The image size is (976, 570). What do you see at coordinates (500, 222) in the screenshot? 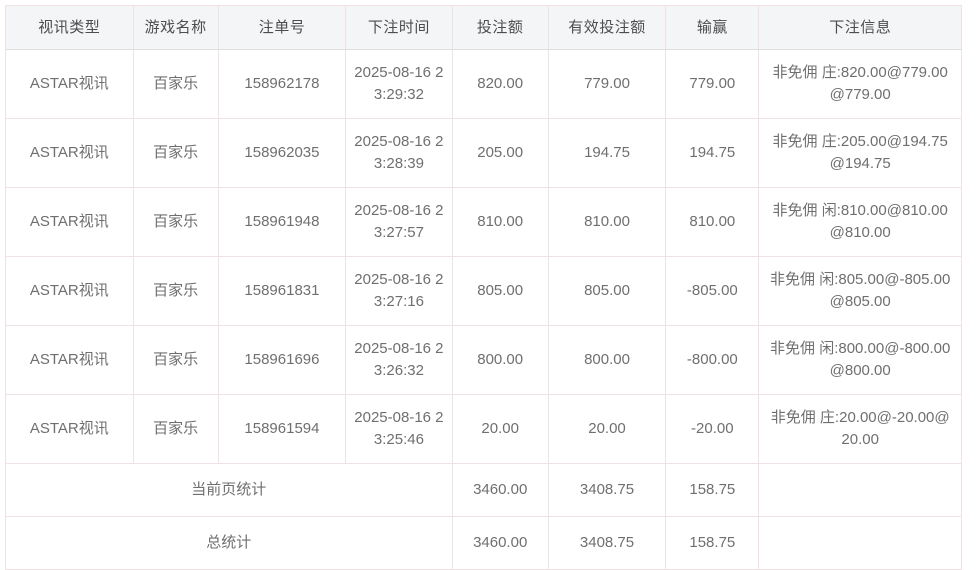
I see `cell-bet-amount: 810.00` at bounding box center [500, 222].